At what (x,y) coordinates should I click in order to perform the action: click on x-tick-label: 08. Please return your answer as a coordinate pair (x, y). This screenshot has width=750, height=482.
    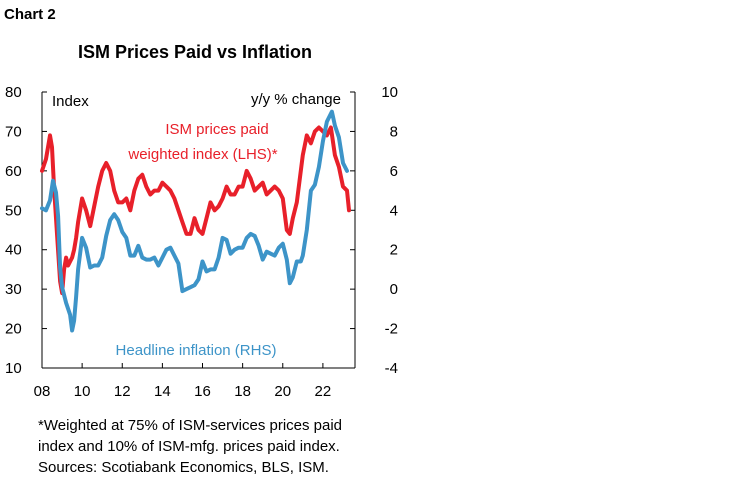
    Looking at the image, I should click on (42, 391).